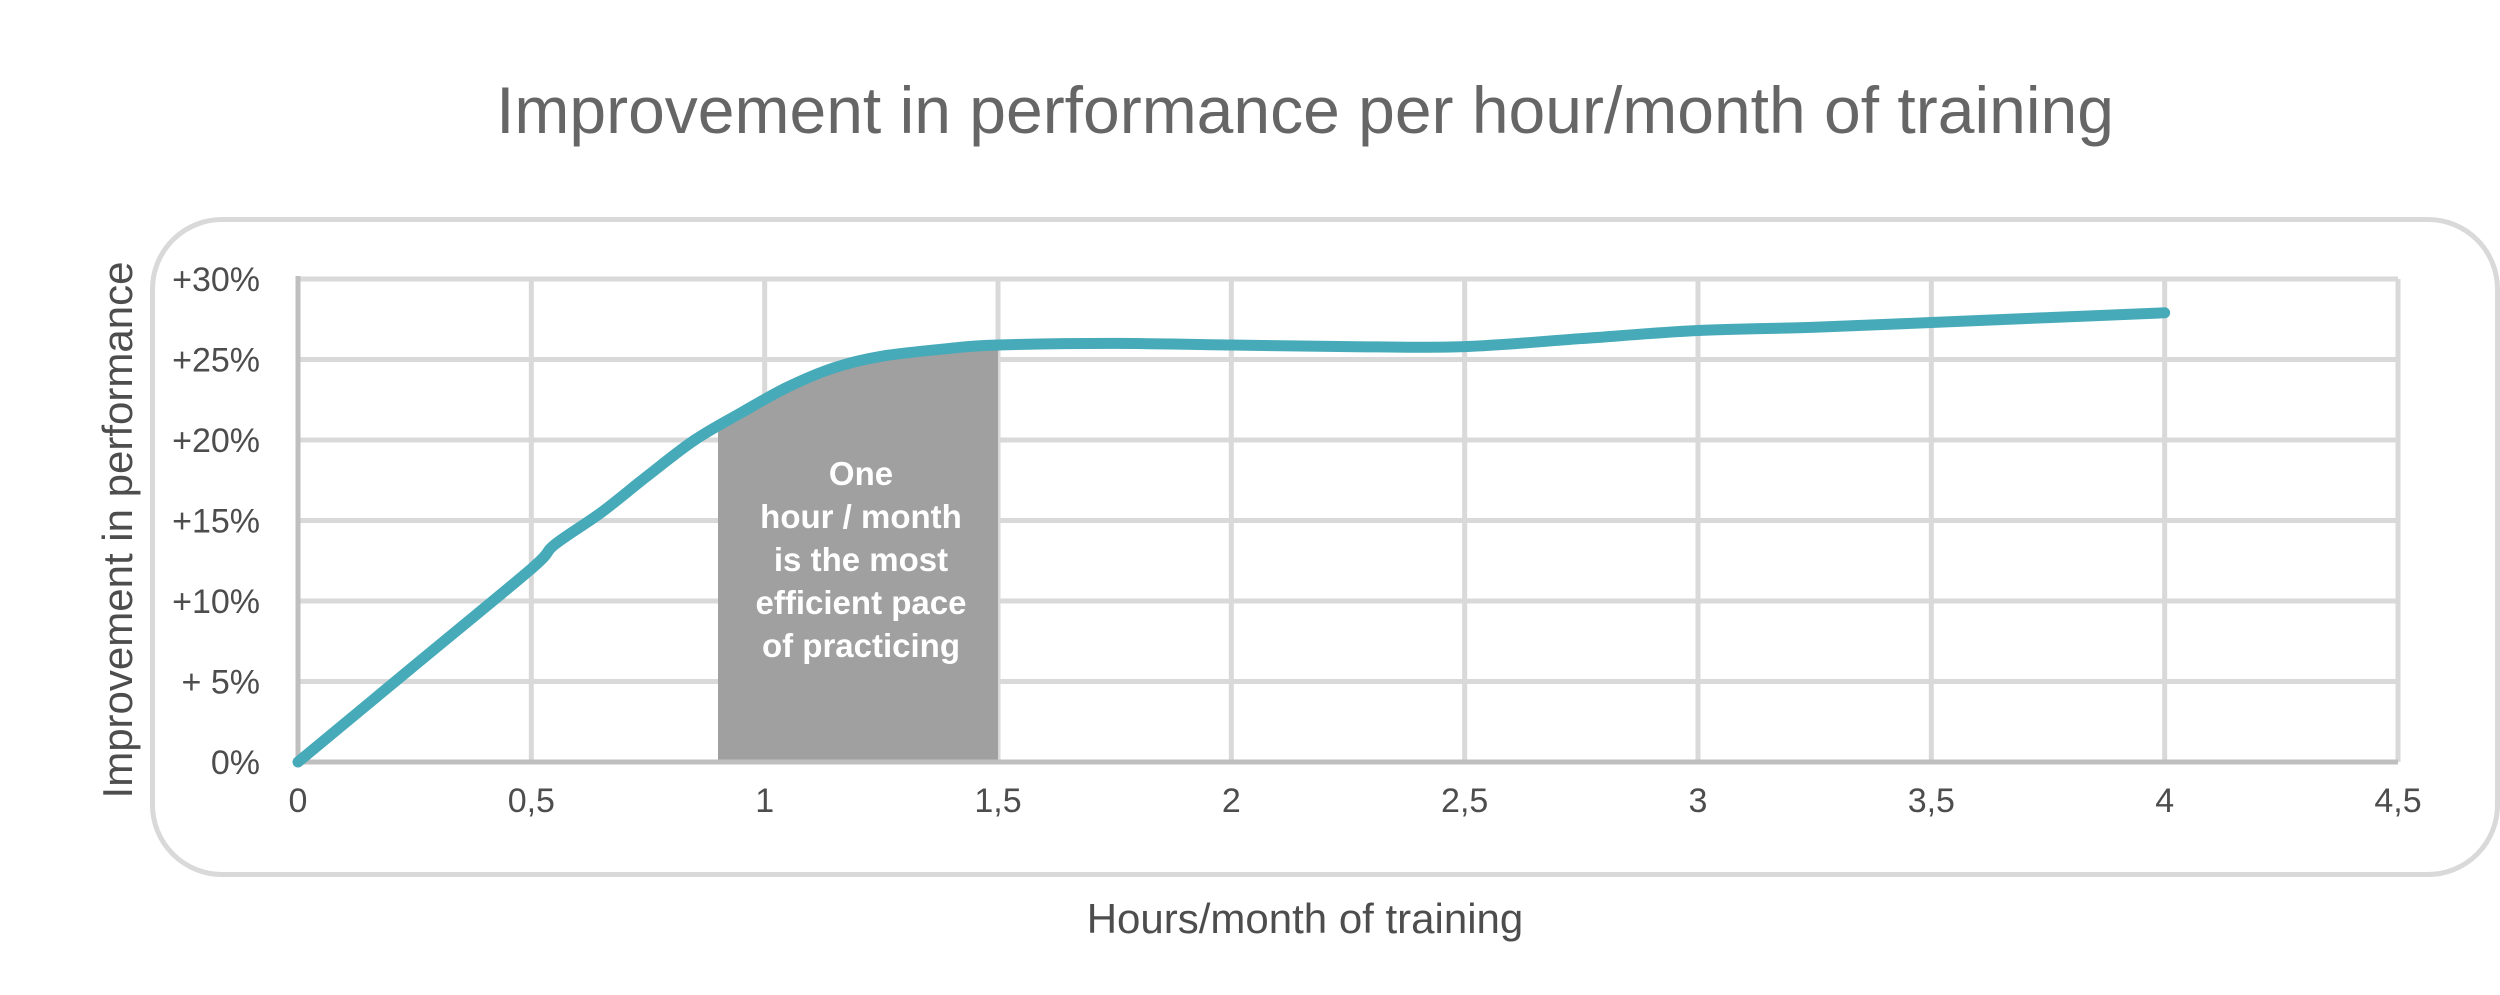 The image size is (2500, 995). I want to click on y-tick-label: +15%, so click(216, 522).